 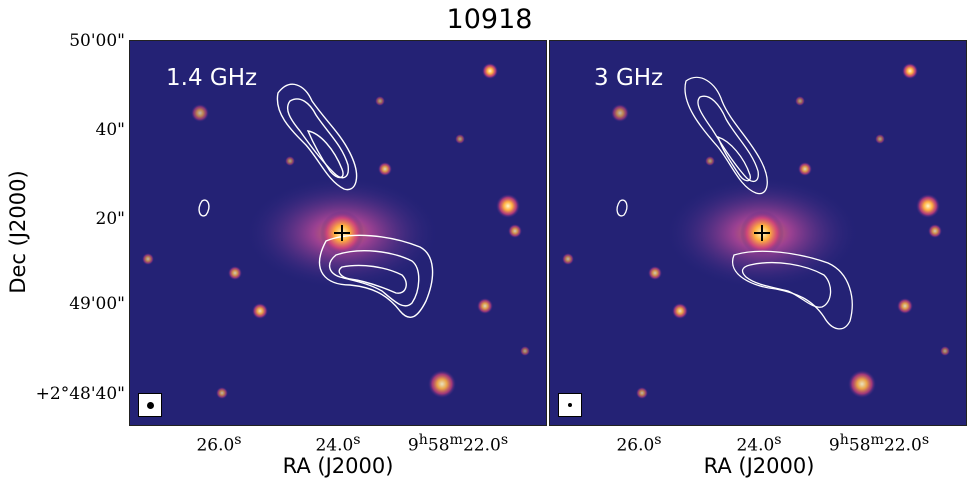 I want to click on figure-title: 10918, so click(x=489, y=19).